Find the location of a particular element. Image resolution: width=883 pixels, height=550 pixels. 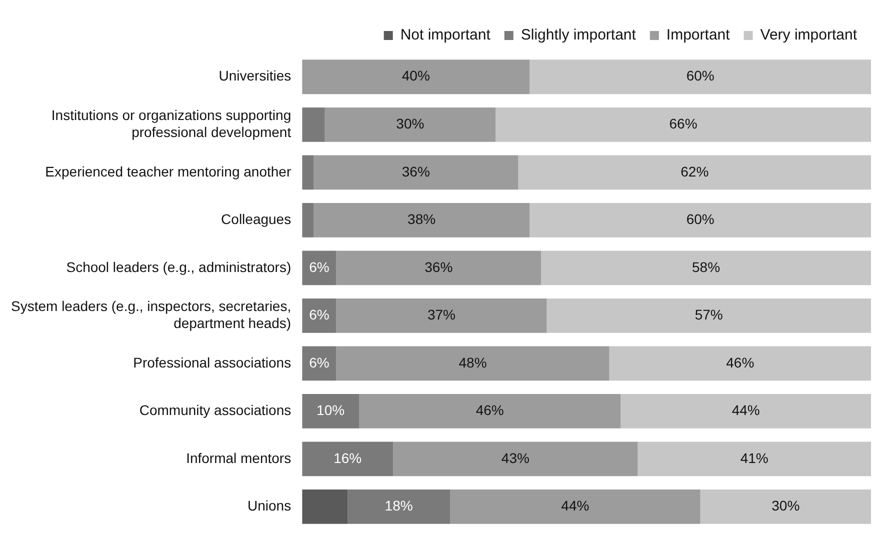

y-tick-label: Unions is located at coordinates (270, 506).